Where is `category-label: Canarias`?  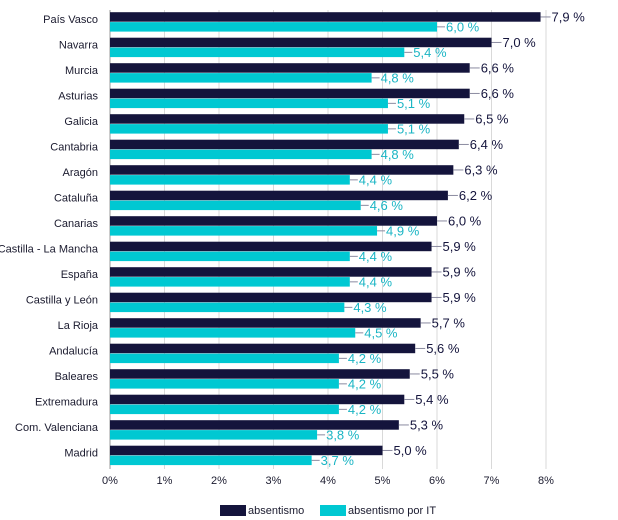 category-label: Canarias is located at coordinates (76, 224).